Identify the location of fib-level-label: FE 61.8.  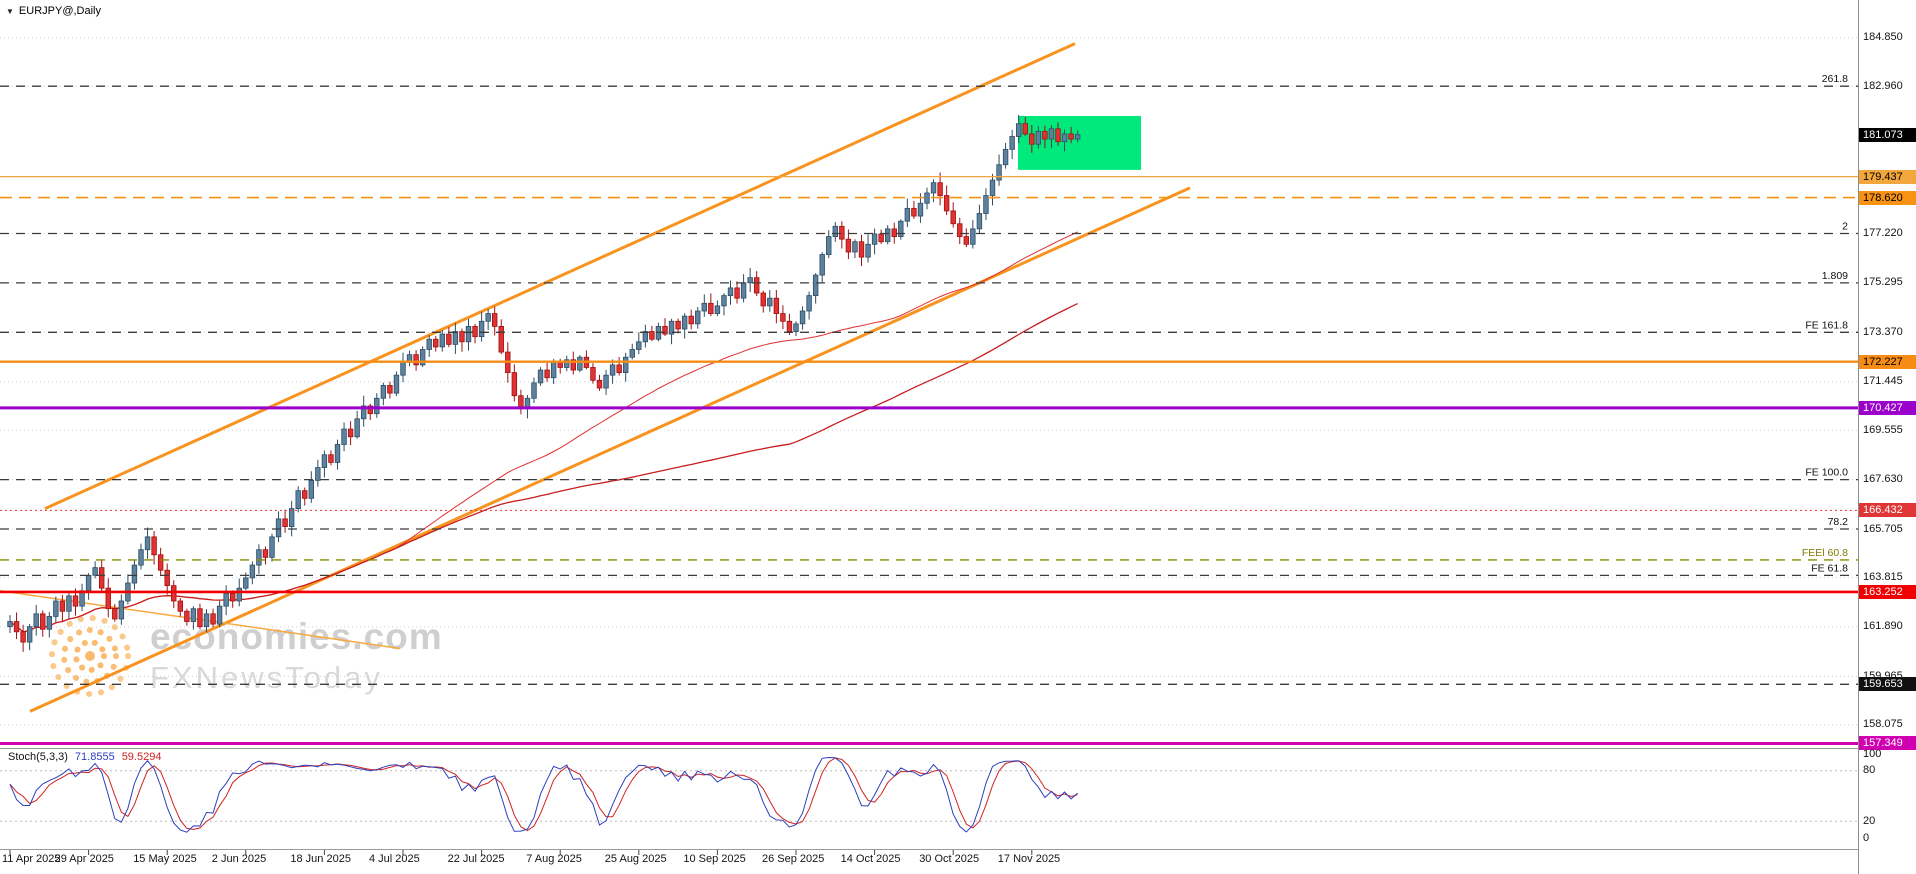
(1829, 568).